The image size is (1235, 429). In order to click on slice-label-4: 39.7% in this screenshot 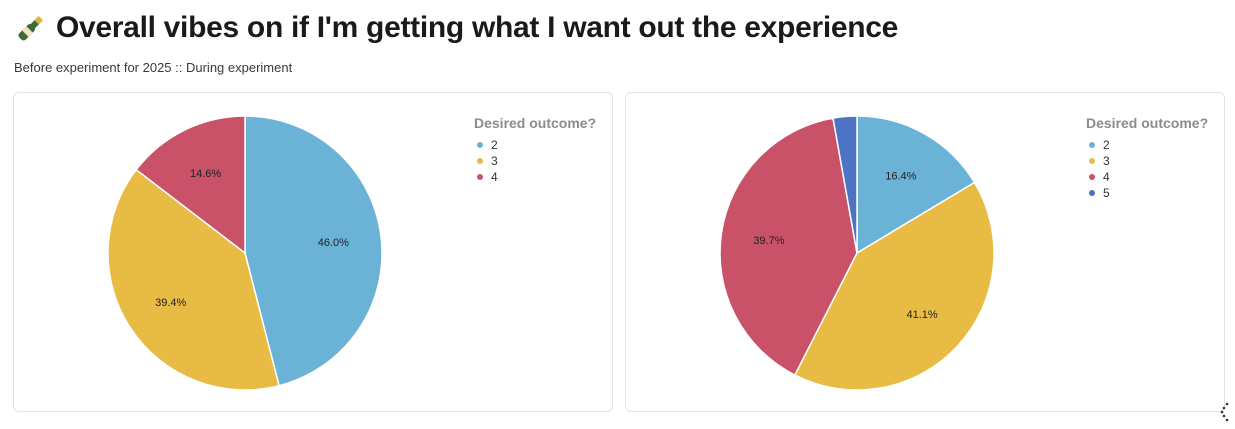, I will do `click(768, 241)`.